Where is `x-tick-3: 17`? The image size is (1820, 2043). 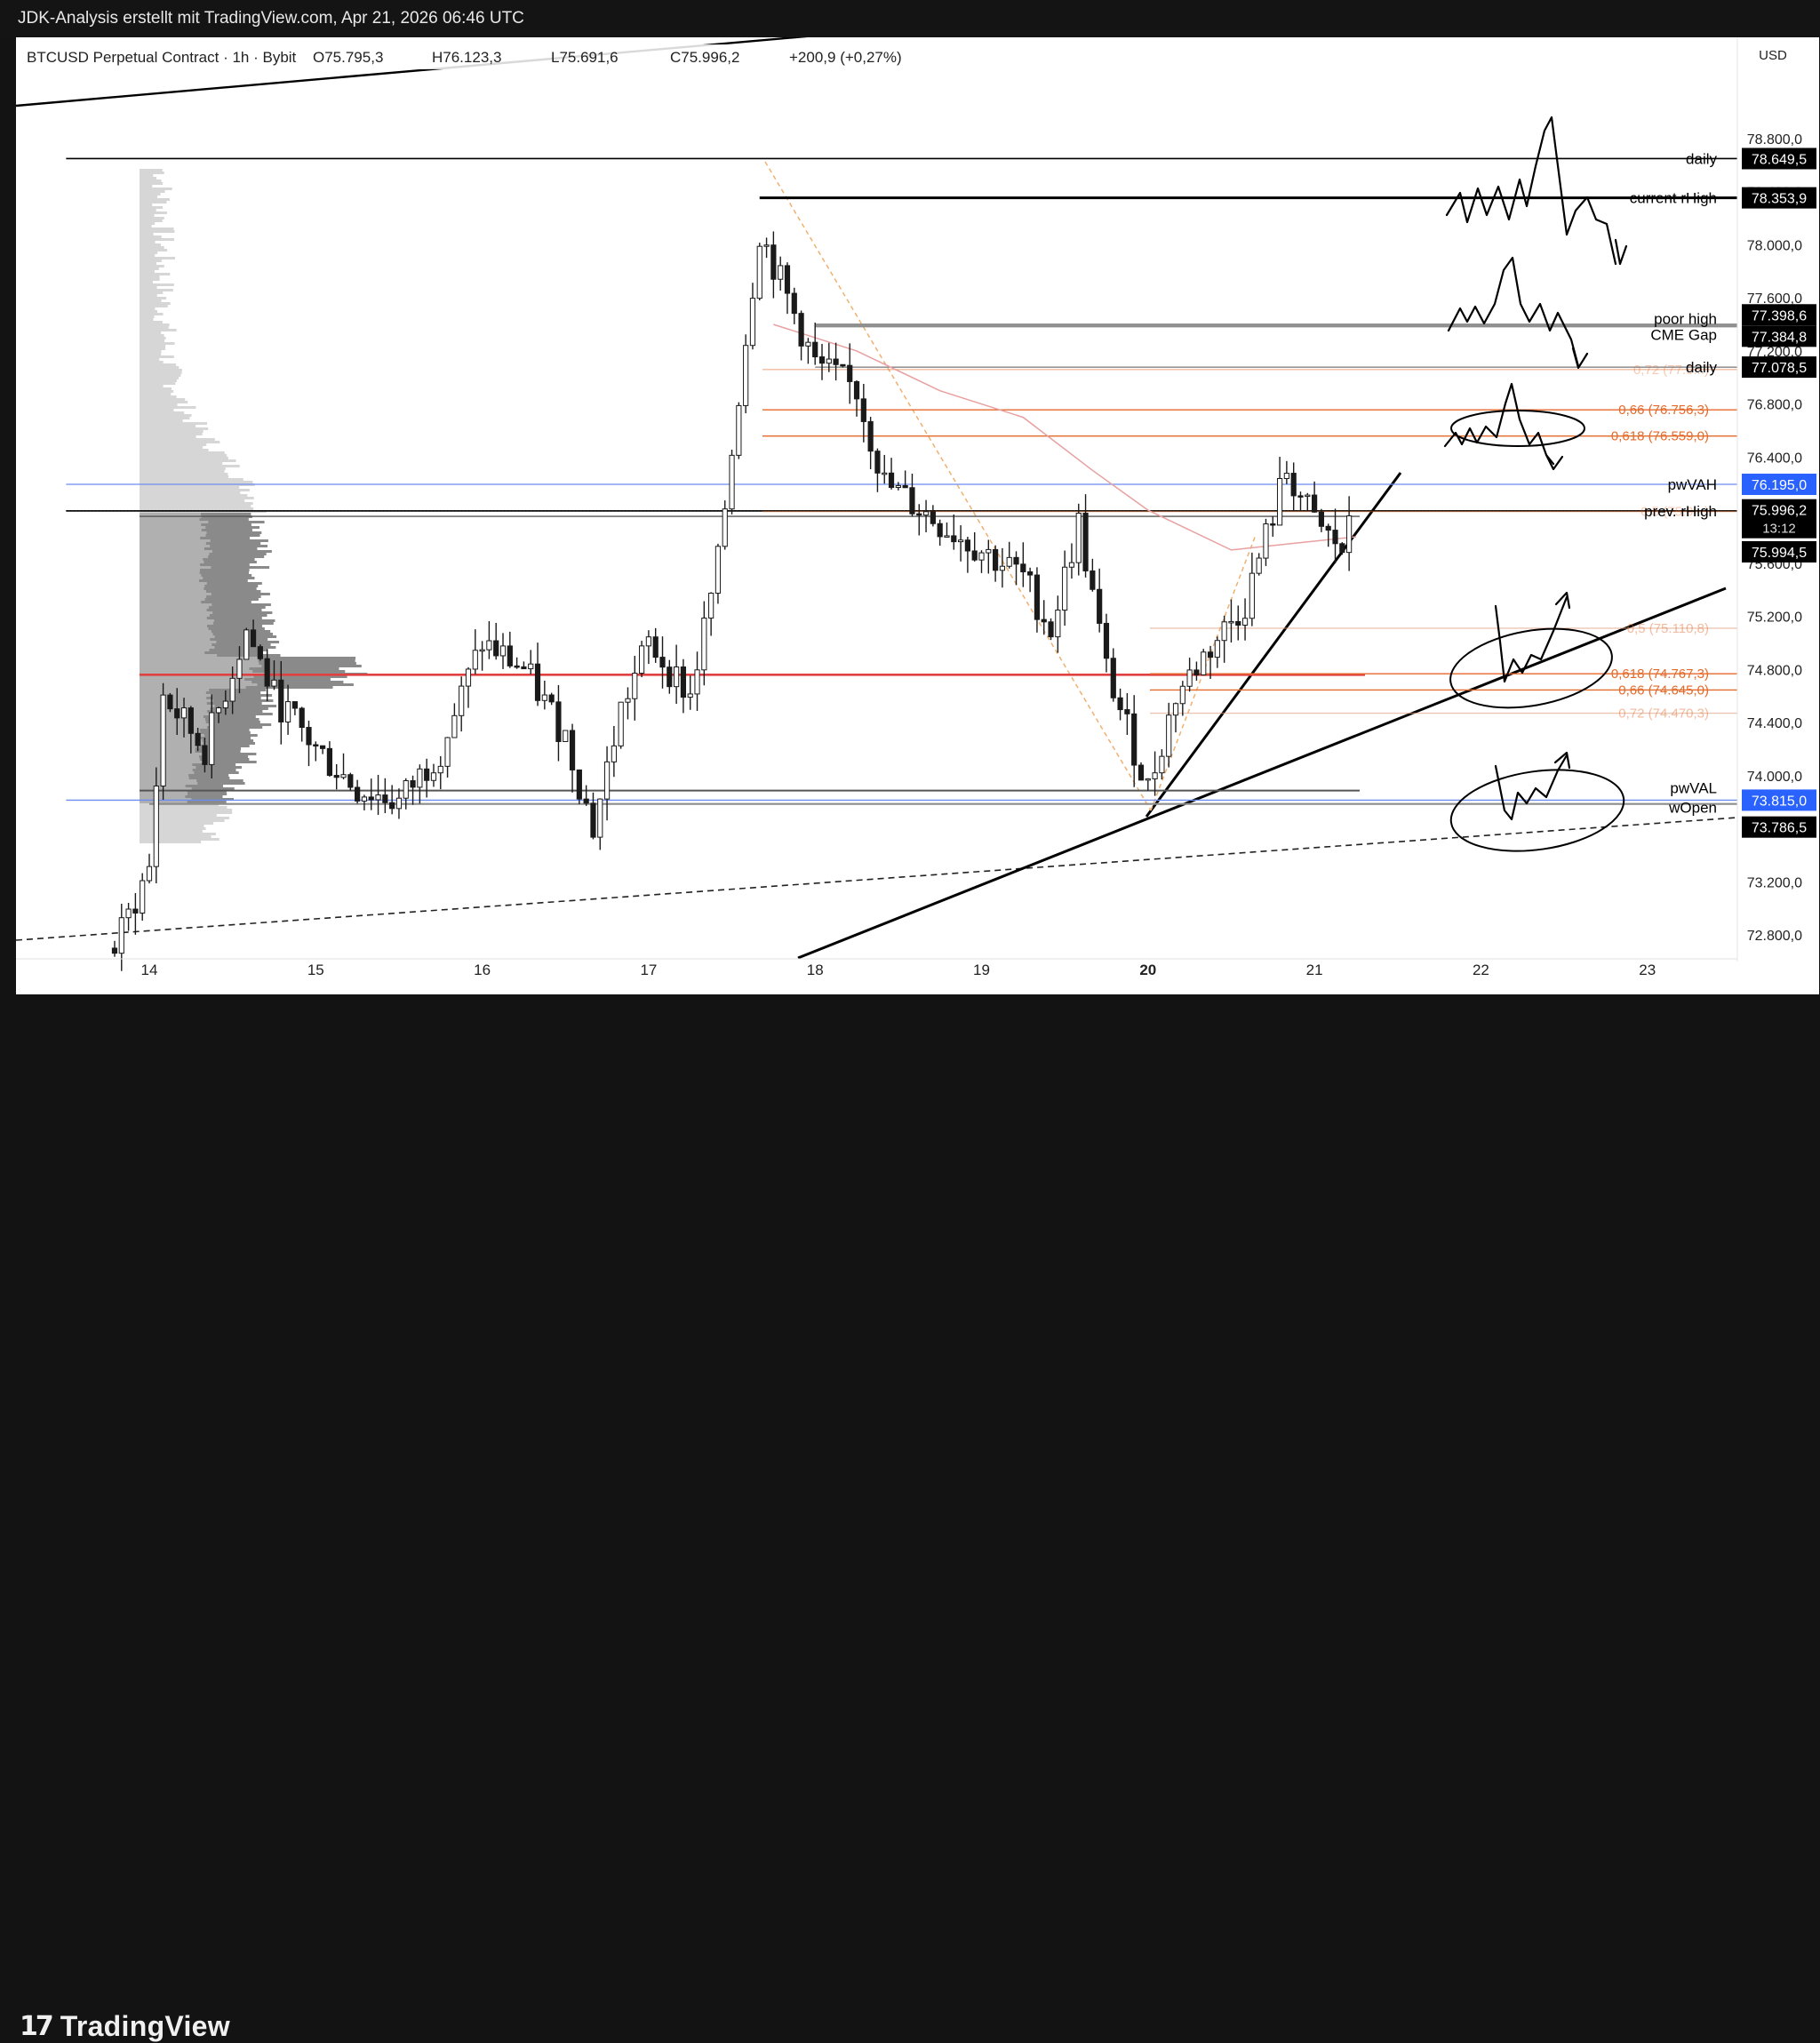
x-tick-3: 17 is located at coordinates (648, 970).